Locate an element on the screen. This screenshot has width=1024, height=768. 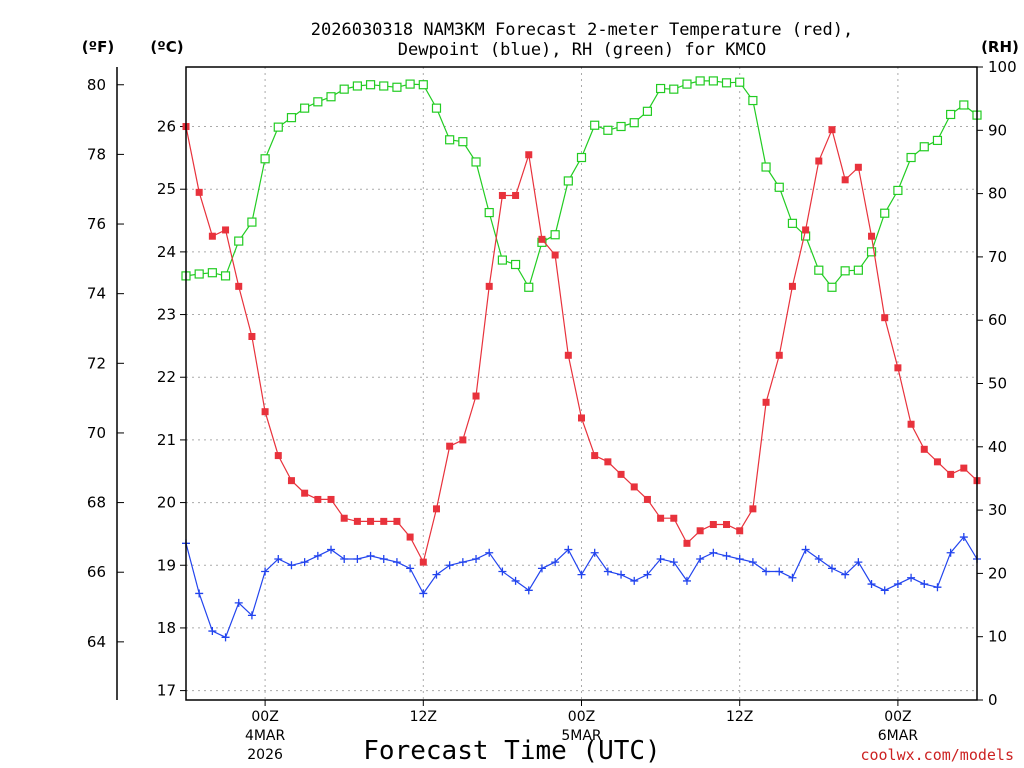
2-meter-temperature-point-57 is located at coordinates (937, 462).